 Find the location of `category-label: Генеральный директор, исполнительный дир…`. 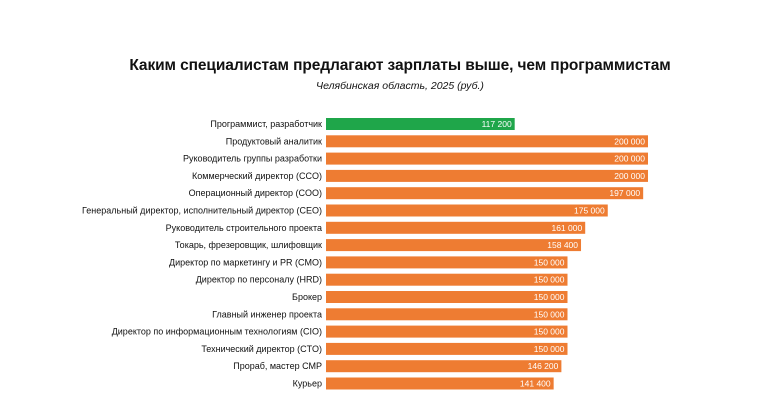

category-label: Генеральный директор, исполнительный дир… is located at coordinates (202, 211).